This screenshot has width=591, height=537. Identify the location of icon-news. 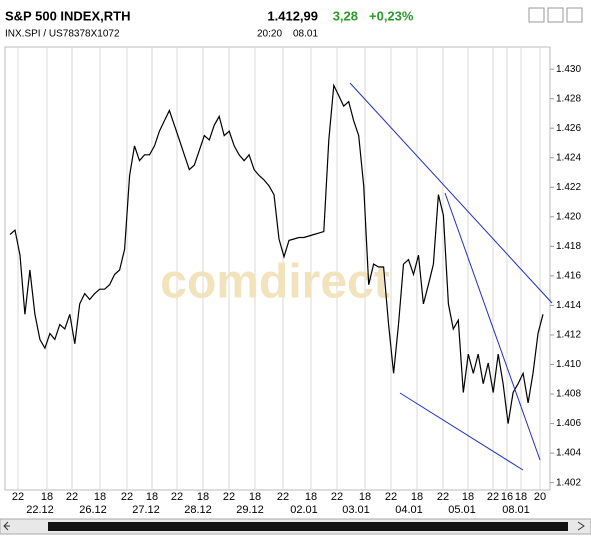
(555, 15).